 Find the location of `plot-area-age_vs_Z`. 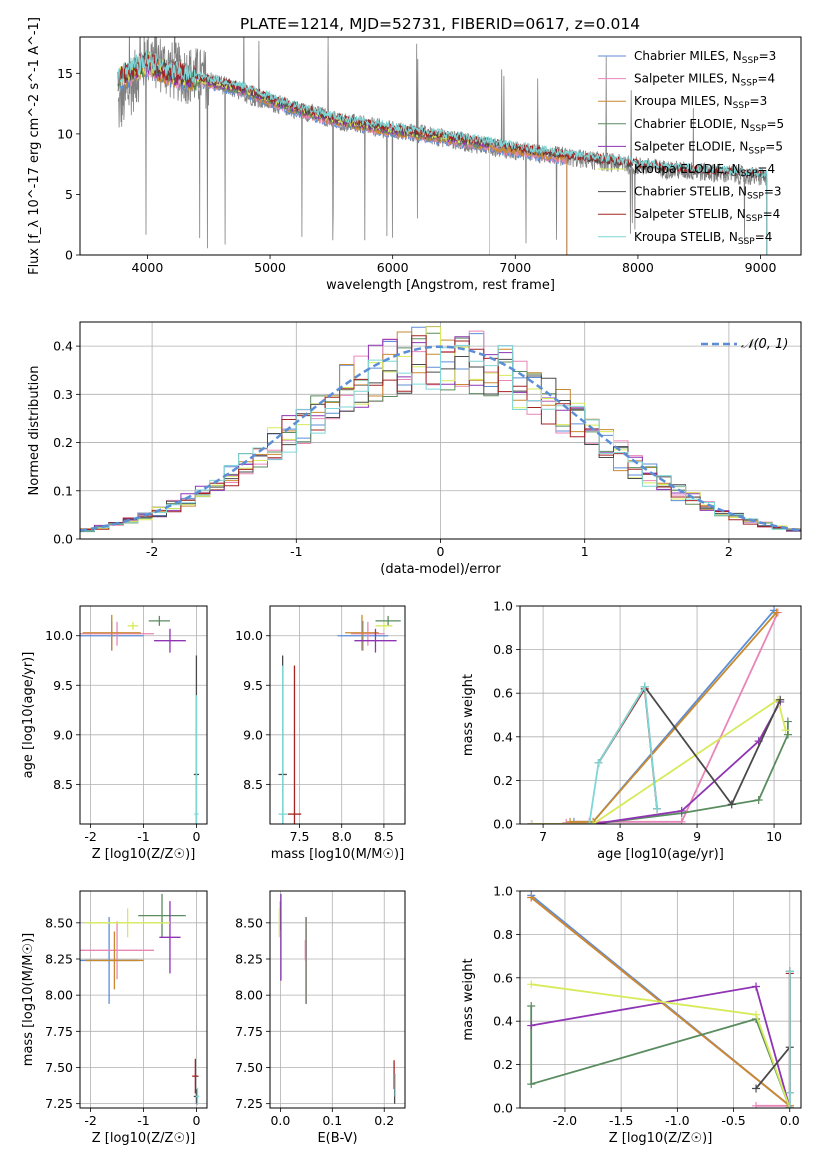

plot-area-age_vs_Z is located at coordinates (140, 719).